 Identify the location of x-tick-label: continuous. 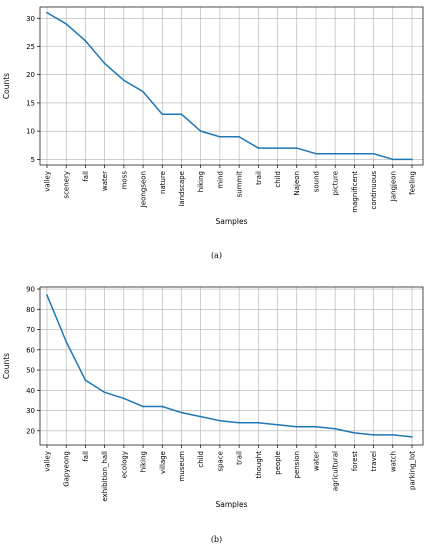
(374, 190).